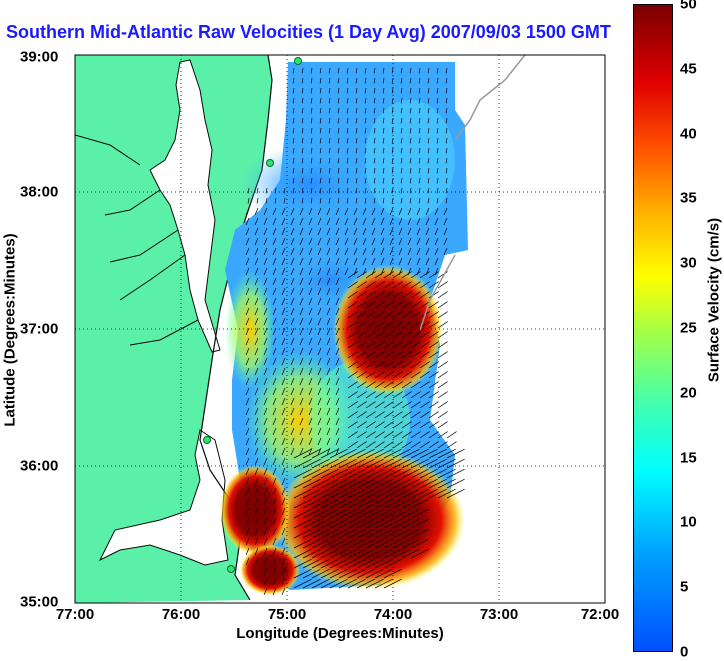 The height and width of the screenshot is (661, 724). What do you see at coordinates (75, 614) in the screenshot?
I see `x-tick: 77:00` at bounding box center [75, 614].